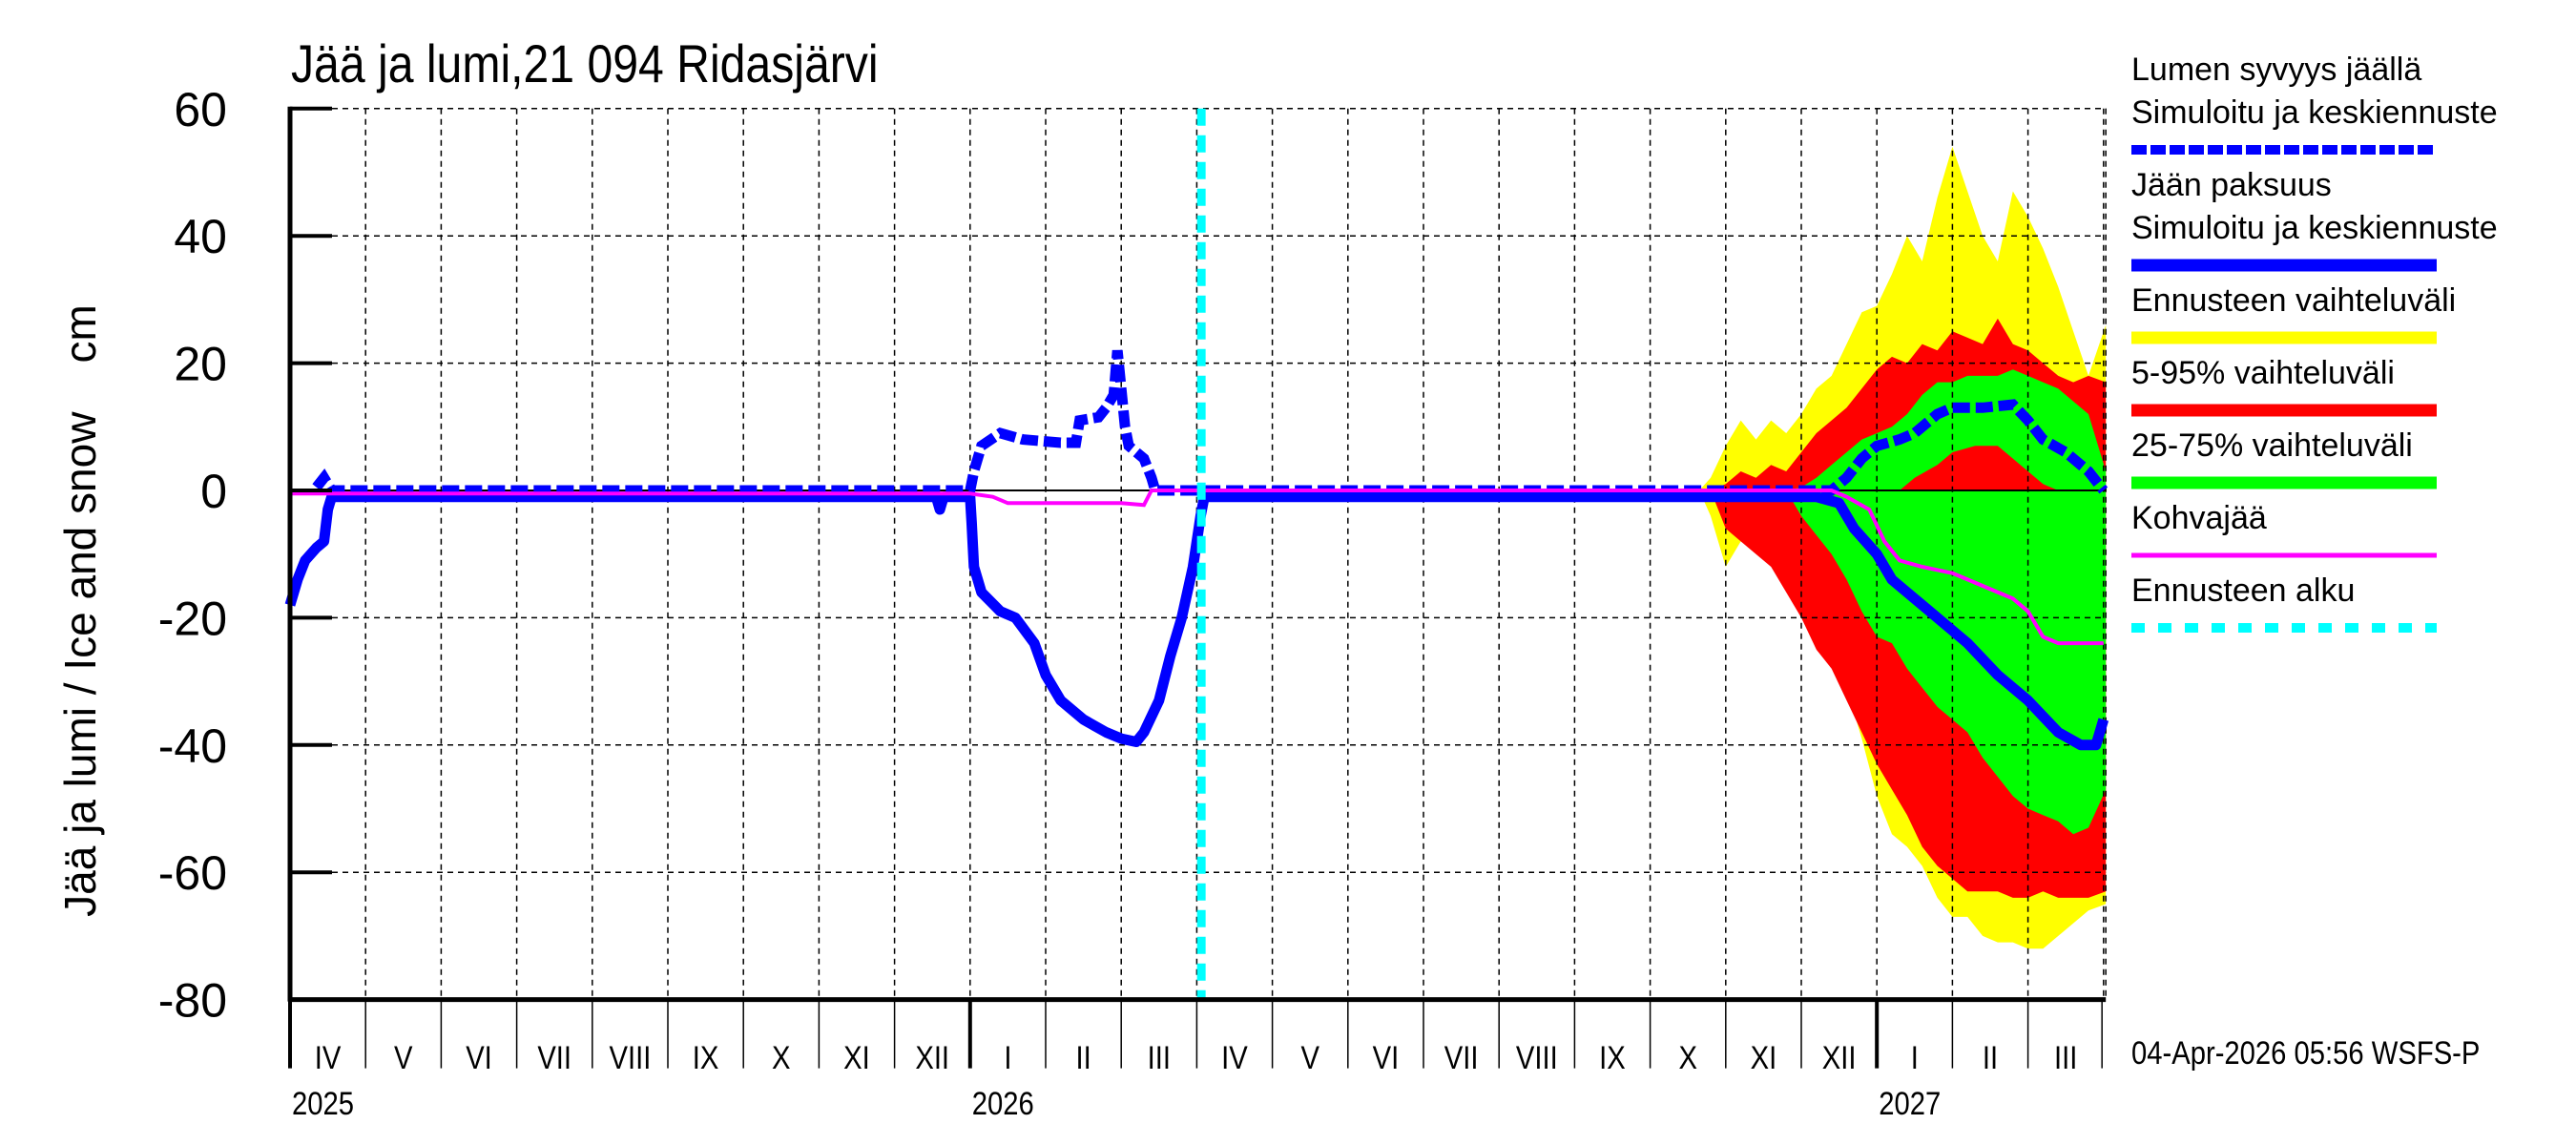 The height and width of the screenshot is (1145, 2576). I want to click on y-tick-label: 20, so click(200, 364).